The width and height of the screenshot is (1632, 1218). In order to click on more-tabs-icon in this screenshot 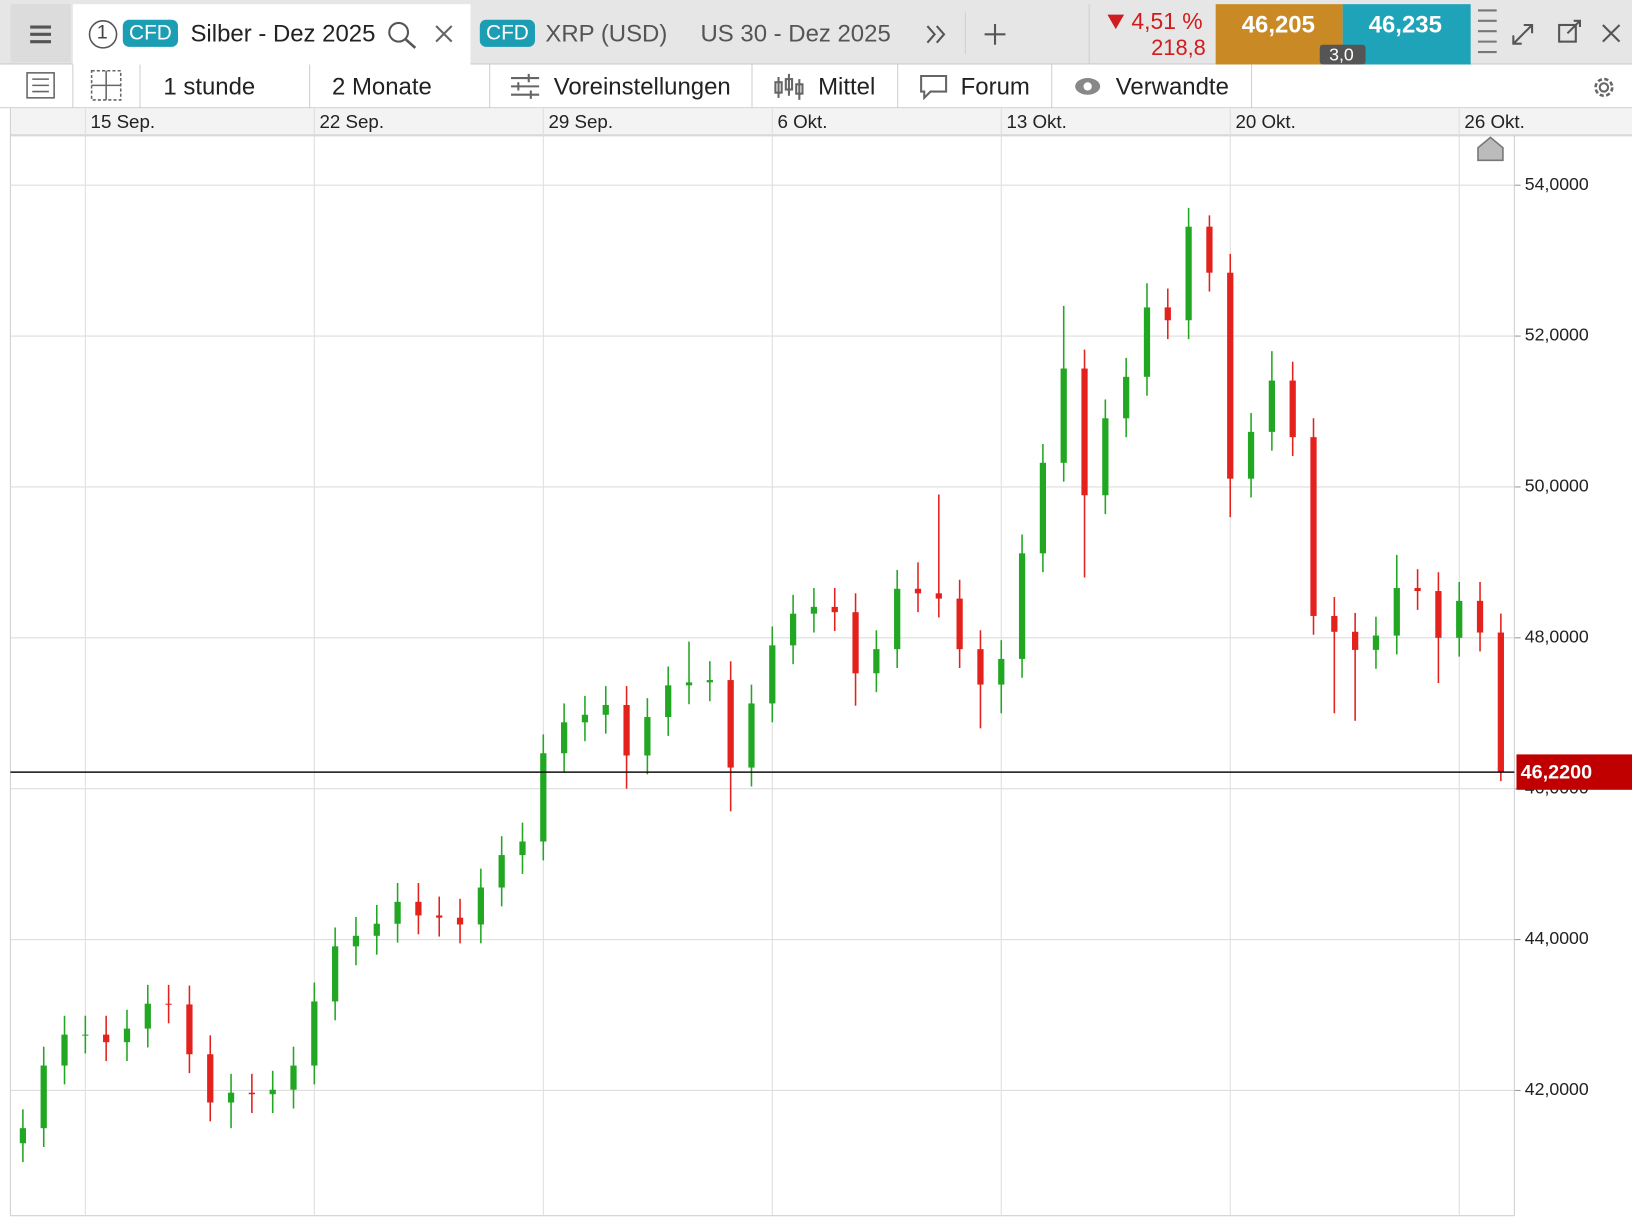, I will do `click(936, 34)`.